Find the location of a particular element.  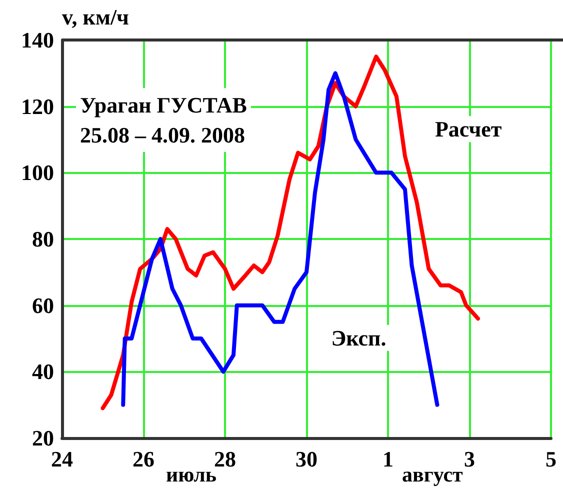

y-tick-label: 20 is located at coordinates (43, 438).